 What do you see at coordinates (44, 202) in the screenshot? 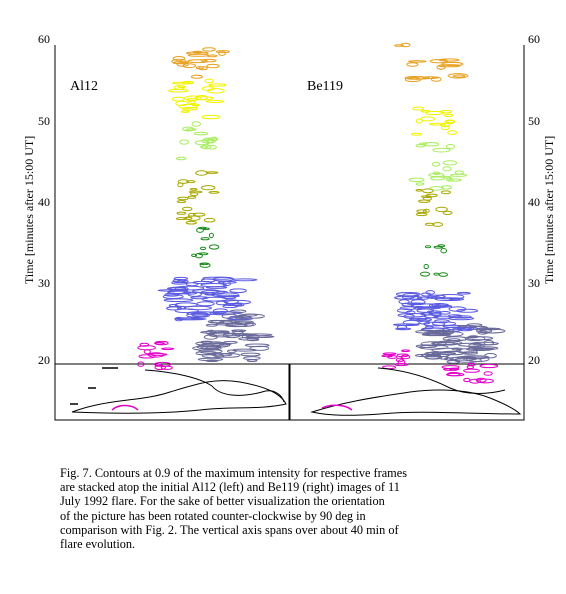
I see `left-tick-40: 40` at bounding box center [44, 202].